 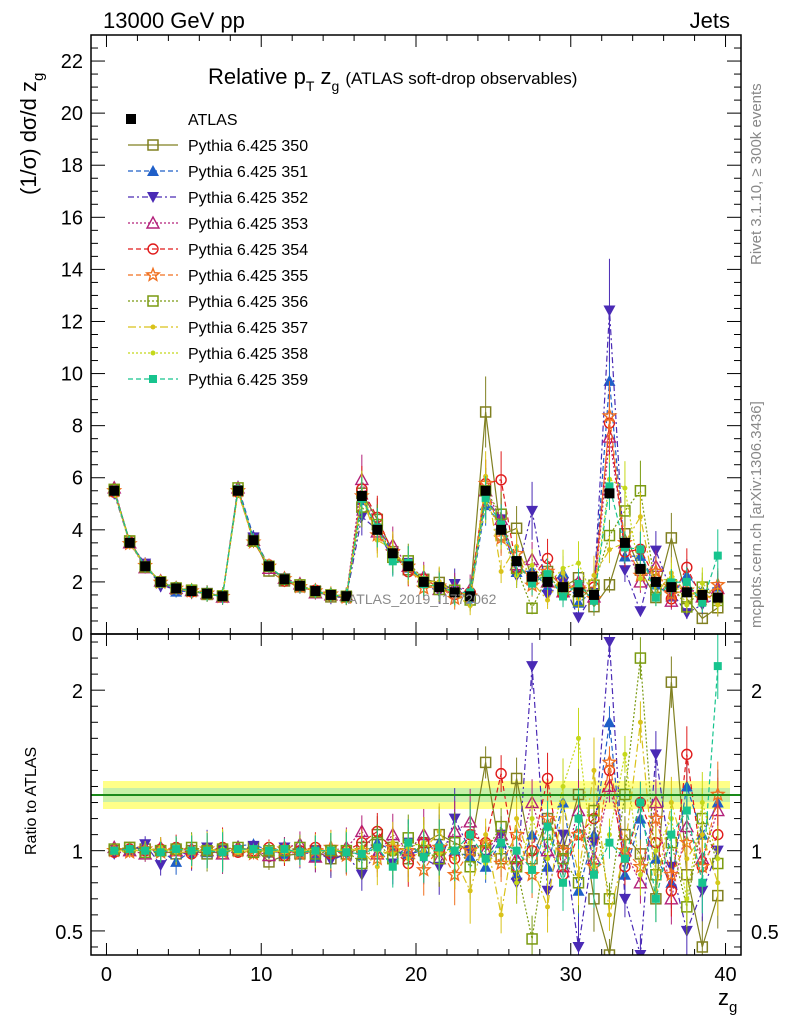 What do you see at coordinates (756, 853) in the screenshot?
I see `ratio-tick-label-right-1: 1` at bounding box center [756, 853].